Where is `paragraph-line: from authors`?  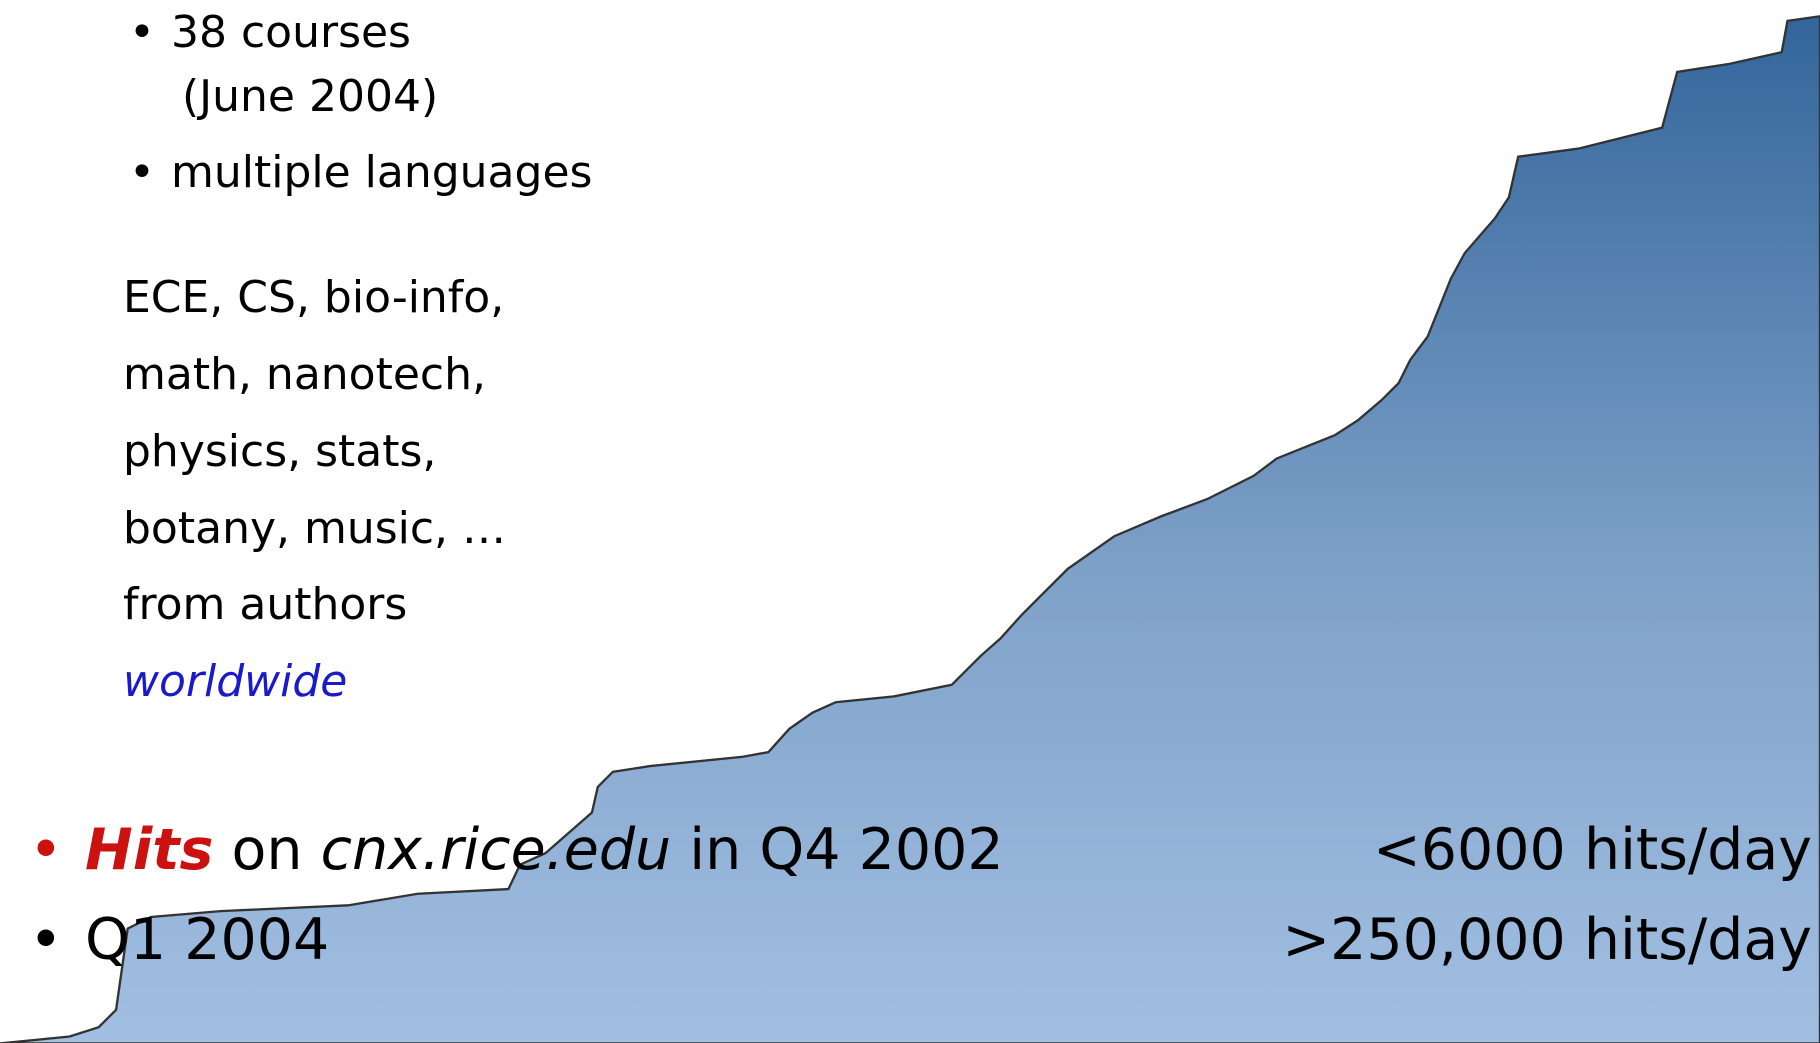 paragraph-line: from authors is located at coordinates (265, 604).